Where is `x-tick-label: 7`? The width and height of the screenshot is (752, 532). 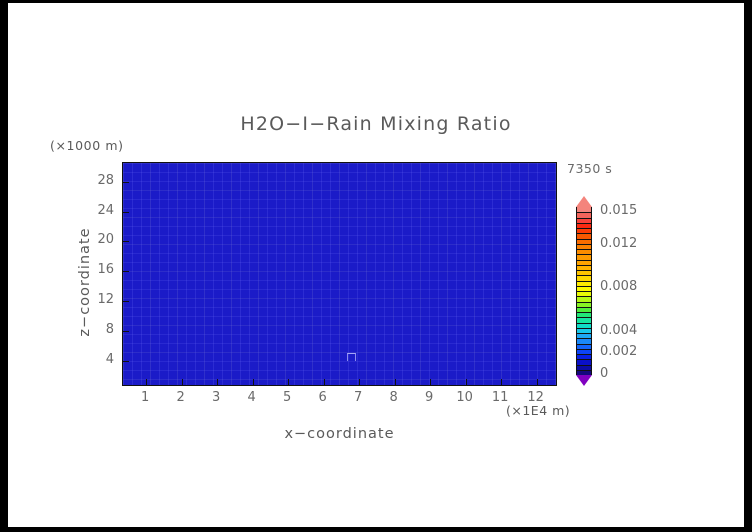 x-tick-label: 7 is located at coordinates (358, 397).